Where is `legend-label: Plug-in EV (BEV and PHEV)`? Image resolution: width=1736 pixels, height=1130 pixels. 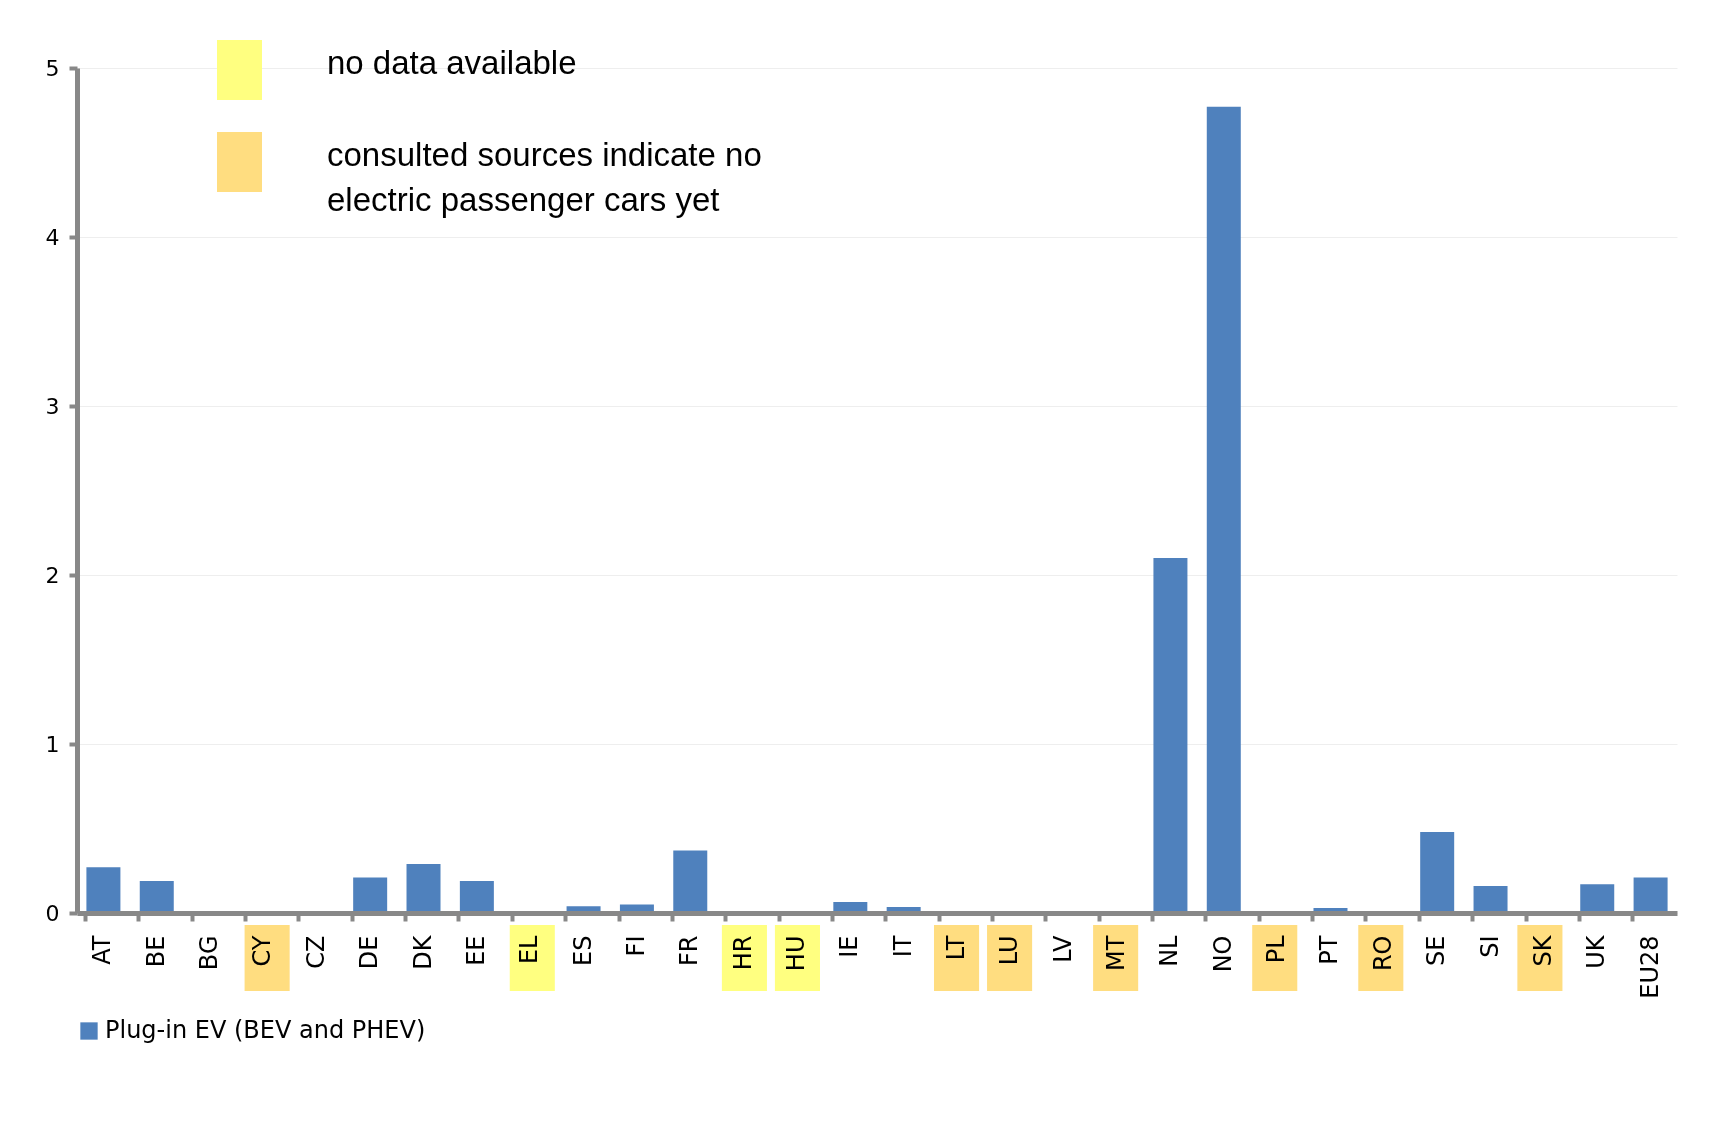
legend-label: Plug-in EV (BEV and PHEV) is located at coordinates (265, 1030).